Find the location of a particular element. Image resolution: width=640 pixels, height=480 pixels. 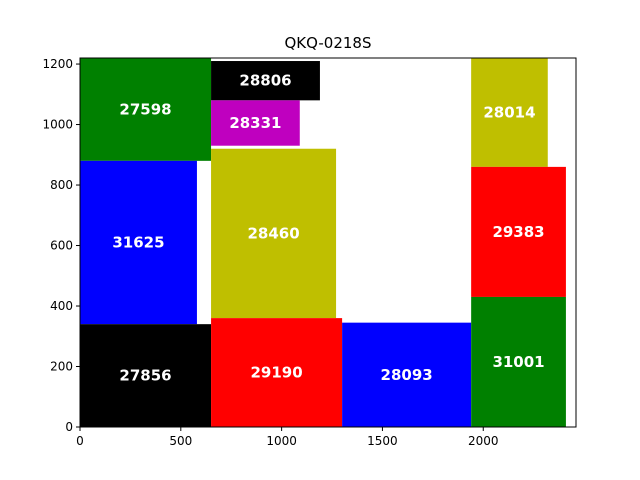

x-tick-label: 2000 is located at coordinates (483, 441).